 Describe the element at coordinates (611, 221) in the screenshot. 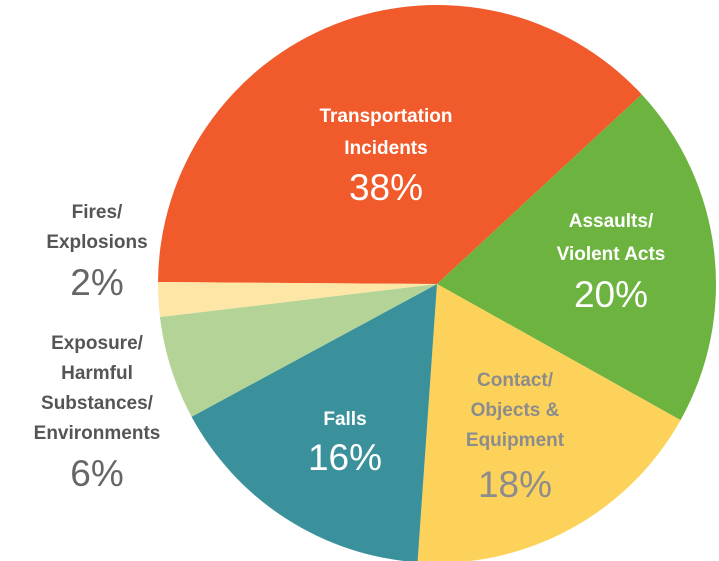

I see `slice-label: Assaults/` at that location.